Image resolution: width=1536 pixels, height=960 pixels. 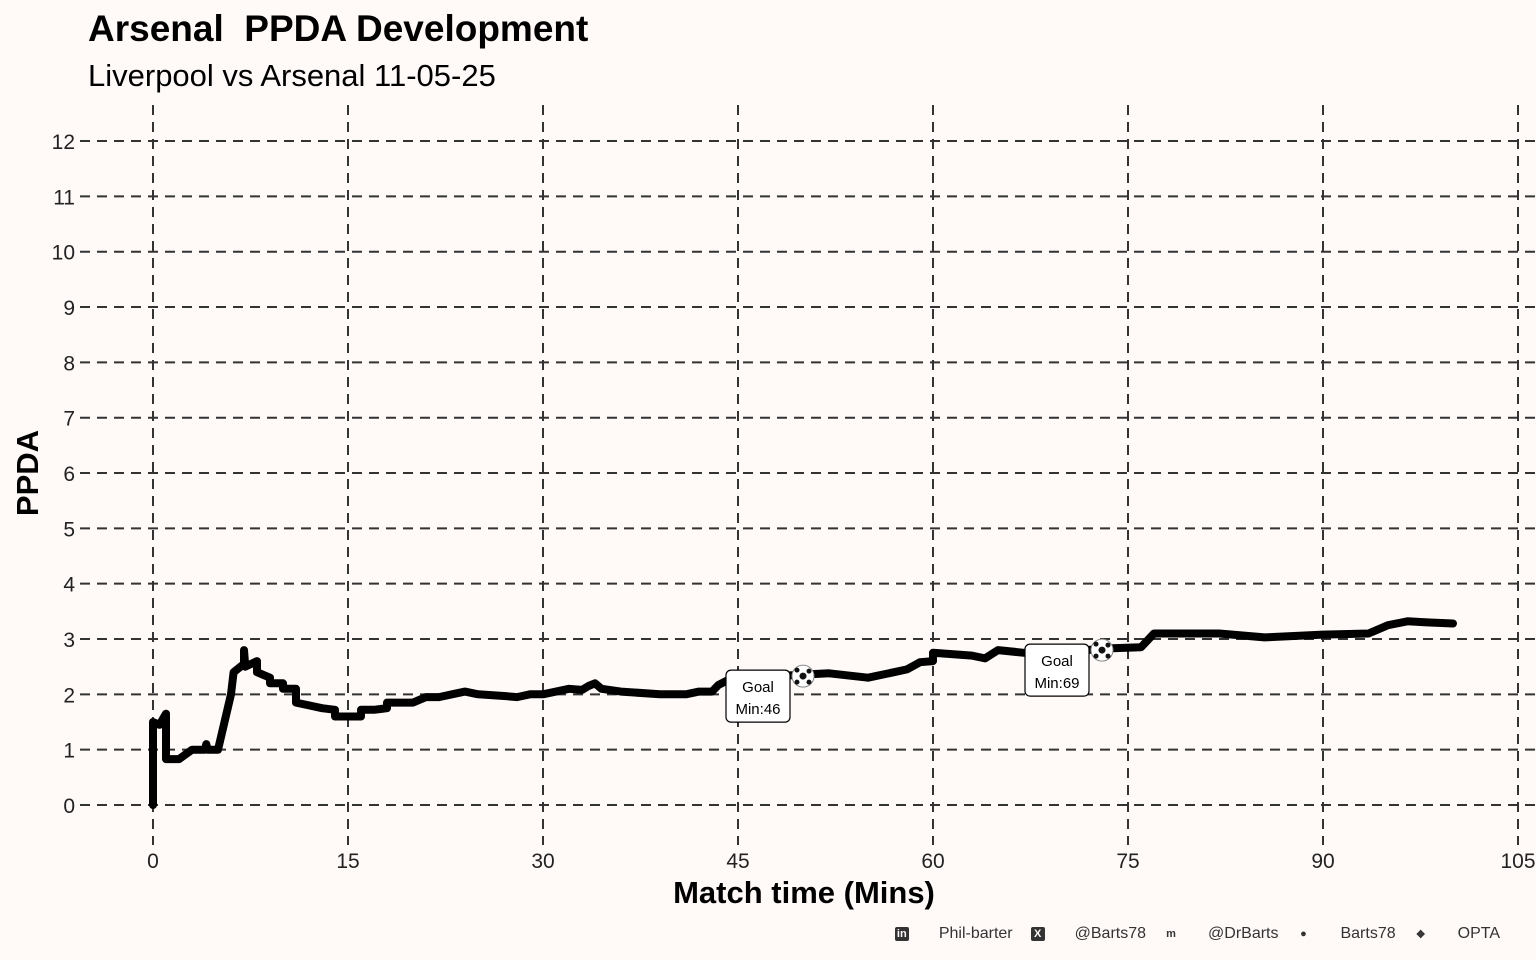 What do you see at coordinates (69, 806) in the screenshot?
I see `y-tick-label: 0` at bounding box center [69, 806].